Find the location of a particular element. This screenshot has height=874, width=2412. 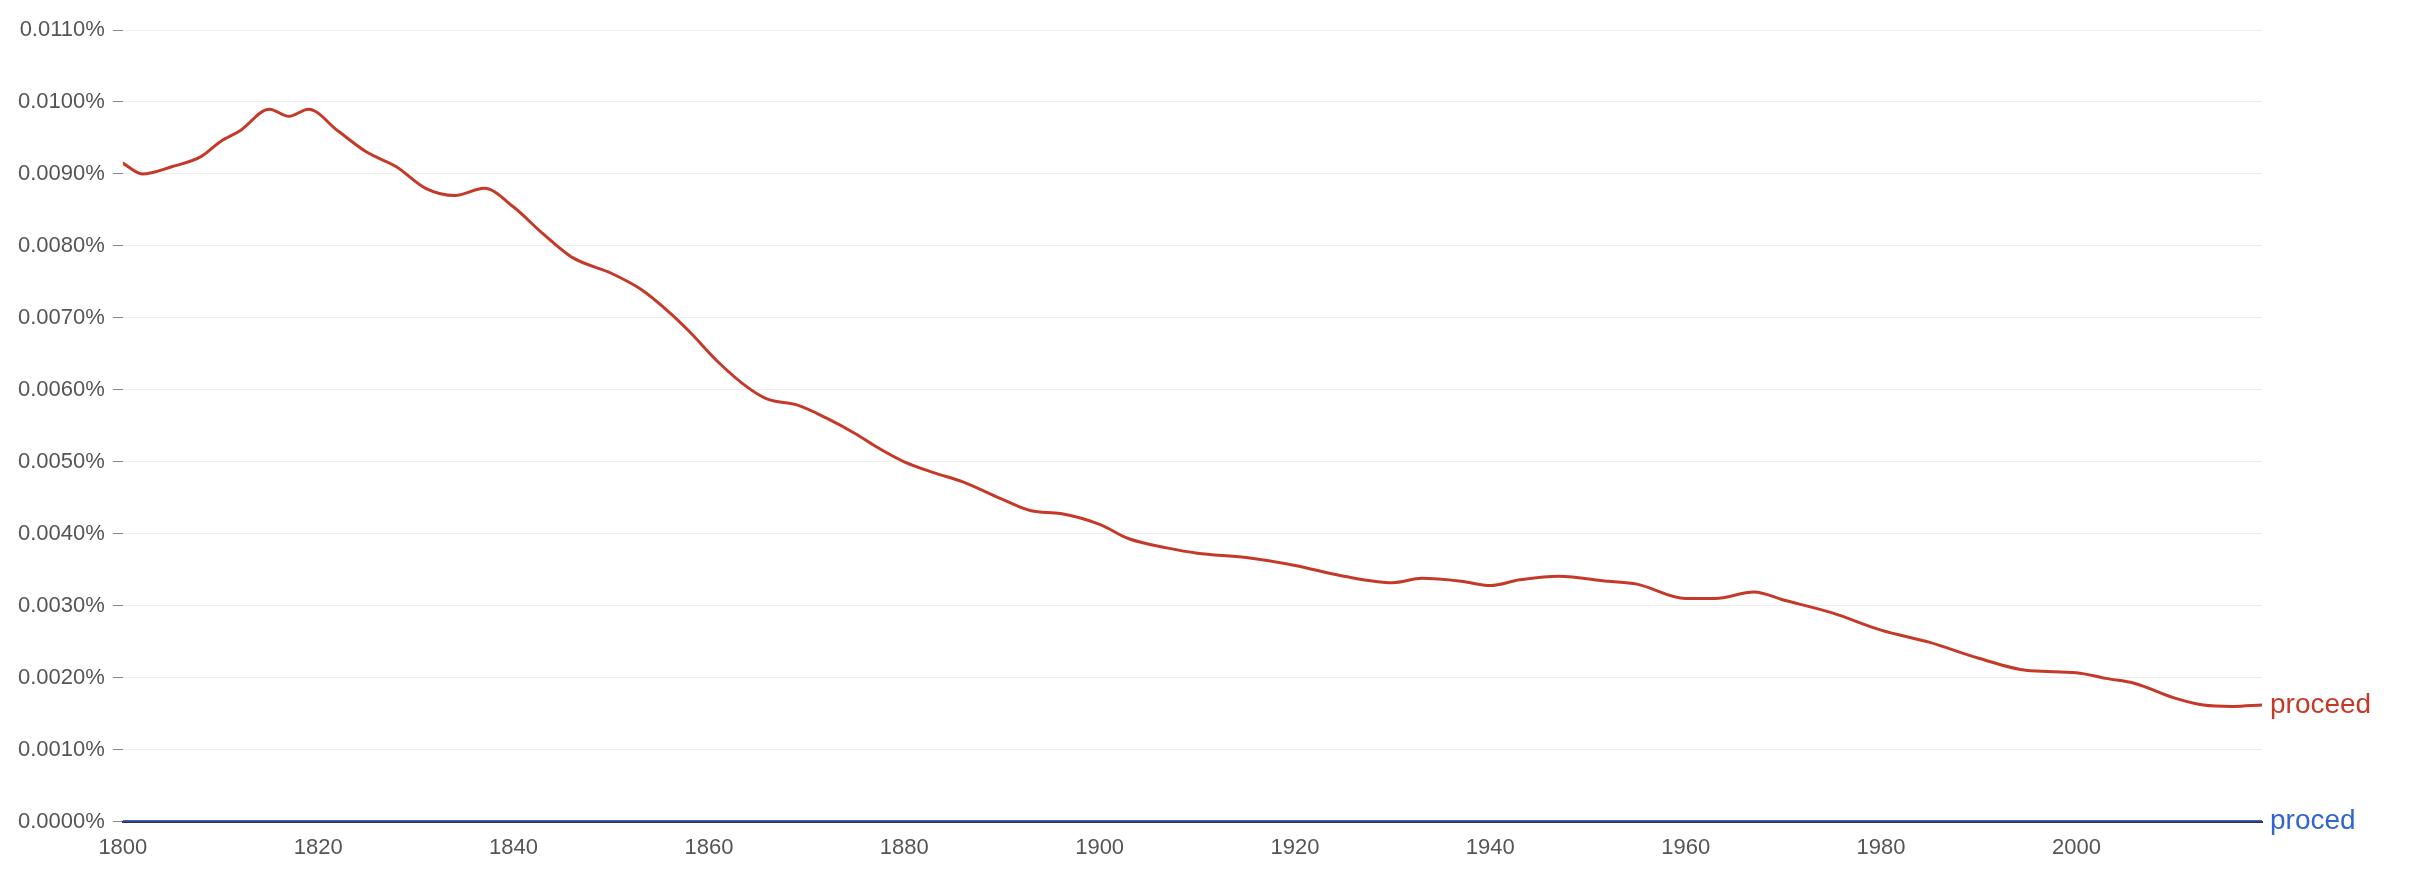

x-tick-label: 1920 is located at coordinates (1295, 846).